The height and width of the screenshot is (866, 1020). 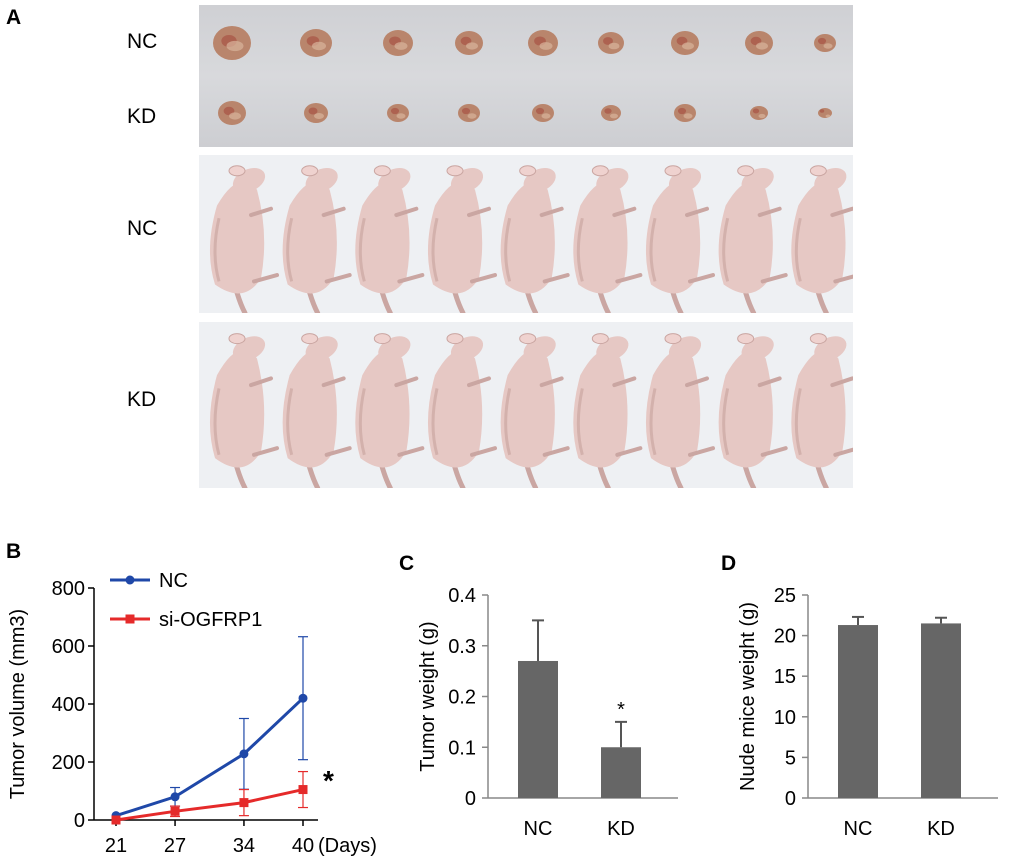 What do you see at coordinates (14, 17) in the screenshot?
I see `panel-a-letter: A` at bounding box center [14, 17].